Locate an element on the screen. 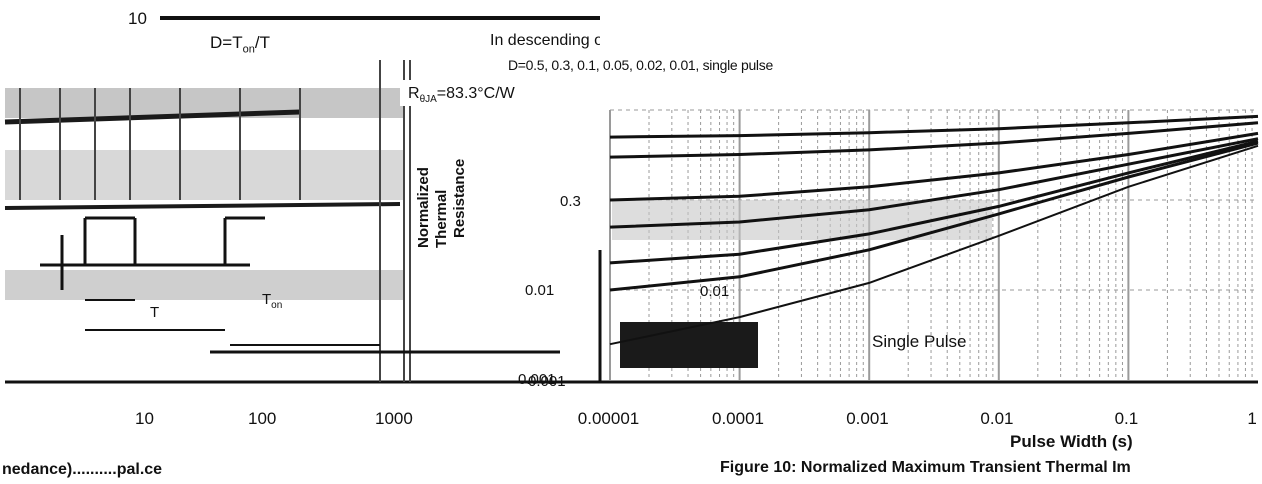  left-inner-tick-001: 0.01 is located at coordinates (540, 290).